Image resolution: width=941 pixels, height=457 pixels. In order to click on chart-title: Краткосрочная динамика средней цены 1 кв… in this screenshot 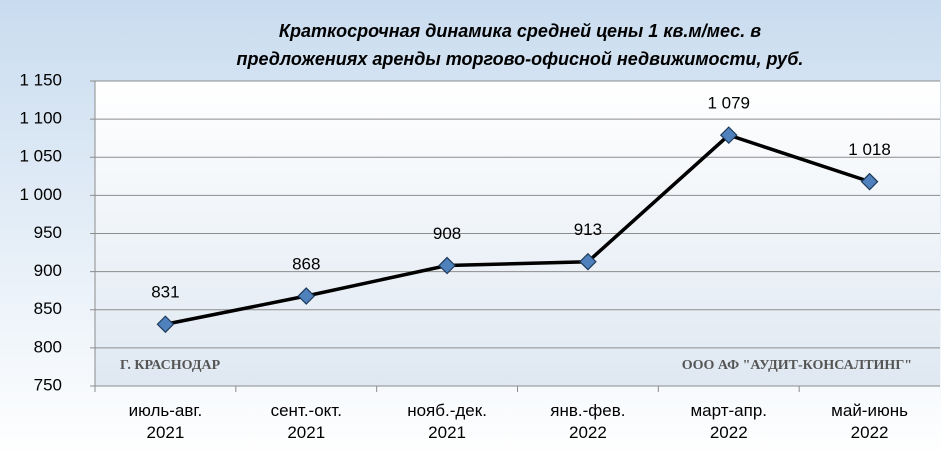, I will do `click(520, 31)`.